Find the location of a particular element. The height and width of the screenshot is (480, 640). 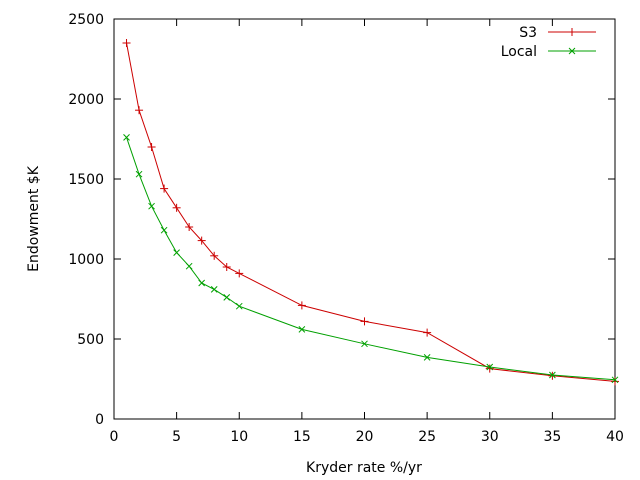

x-tick-label: 35 is located at coordinates (552, 437).